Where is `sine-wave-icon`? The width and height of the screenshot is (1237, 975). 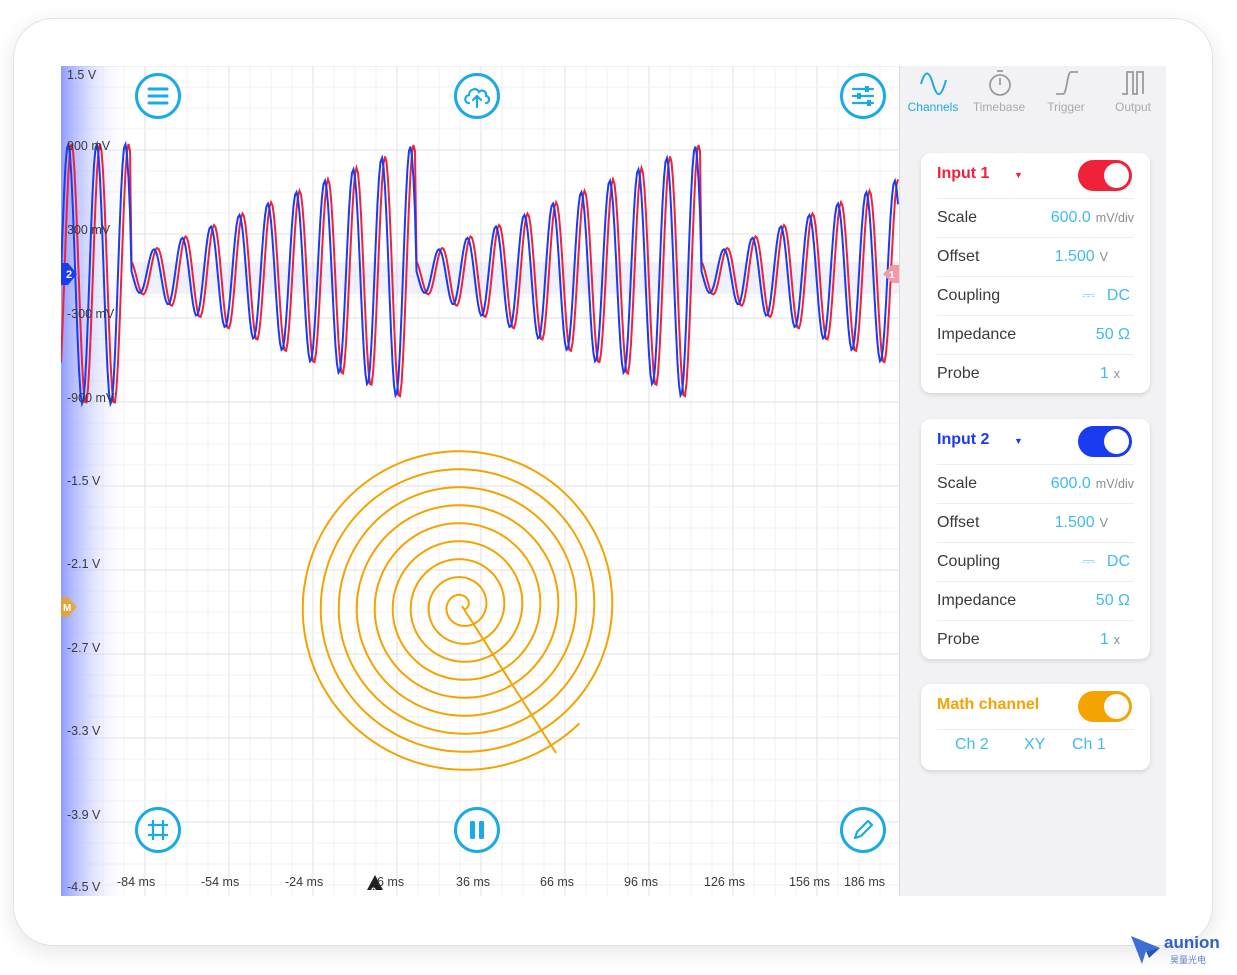
sine-wave-icon is located at coordinates (933, 83).